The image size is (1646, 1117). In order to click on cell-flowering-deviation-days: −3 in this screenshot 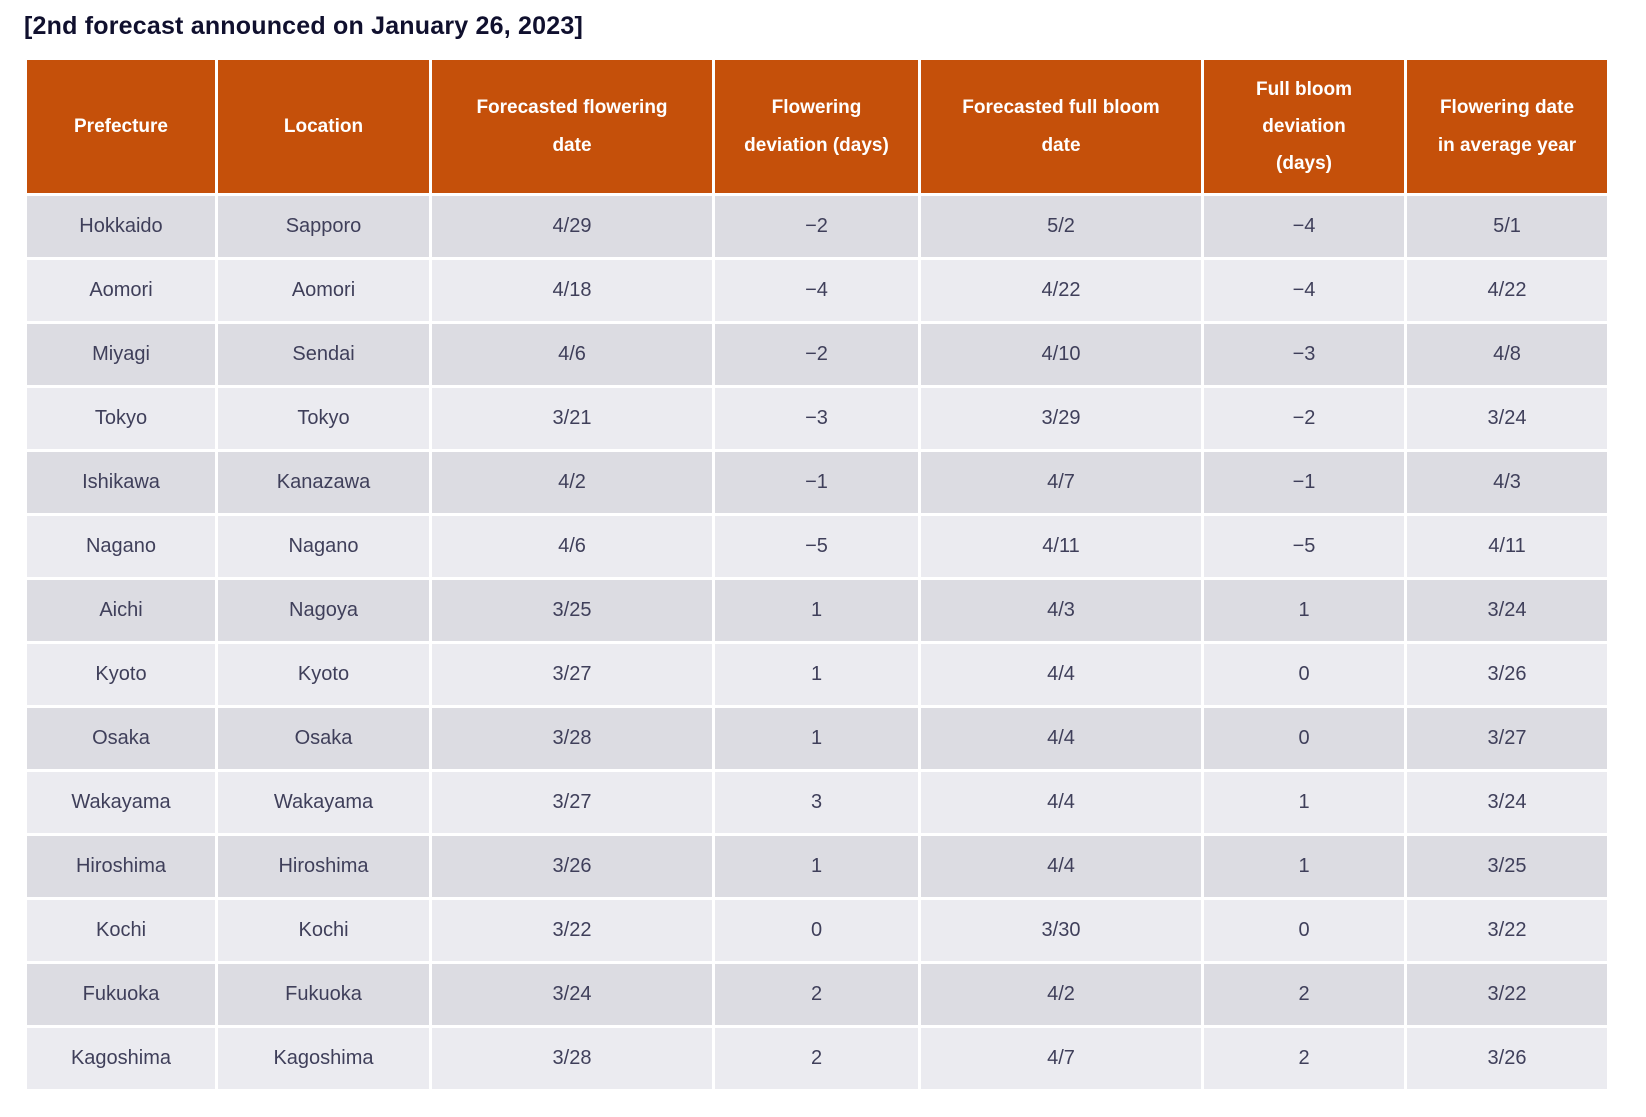, I will do `click(816, 418)`.